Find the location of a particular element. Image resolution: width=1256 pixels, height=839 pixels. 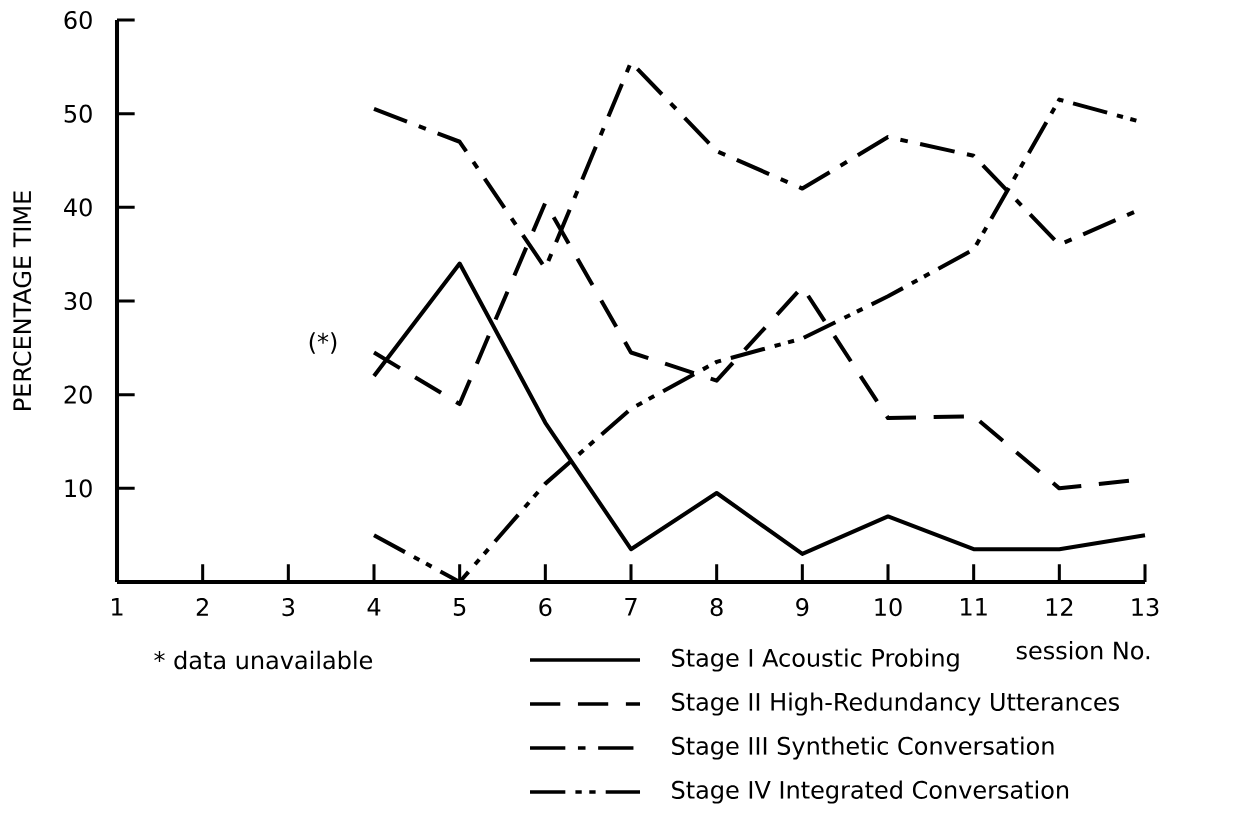

x-tick-label: 5 is located at coordinates (459, 607).